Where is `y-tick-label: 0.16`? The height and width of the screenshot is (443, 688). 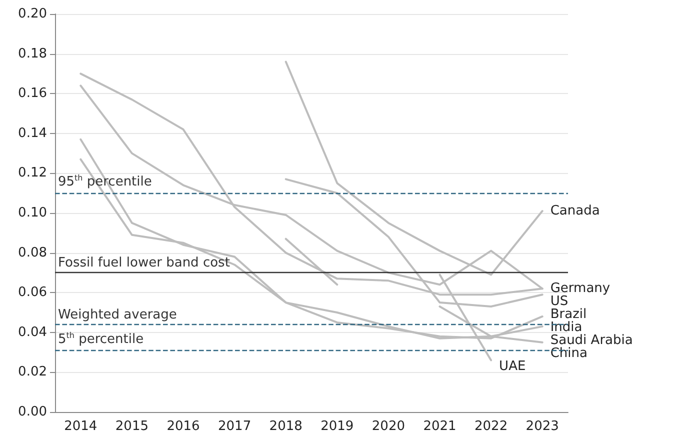
y-tick-label: 0.16 is located at coordinates (32, 94).